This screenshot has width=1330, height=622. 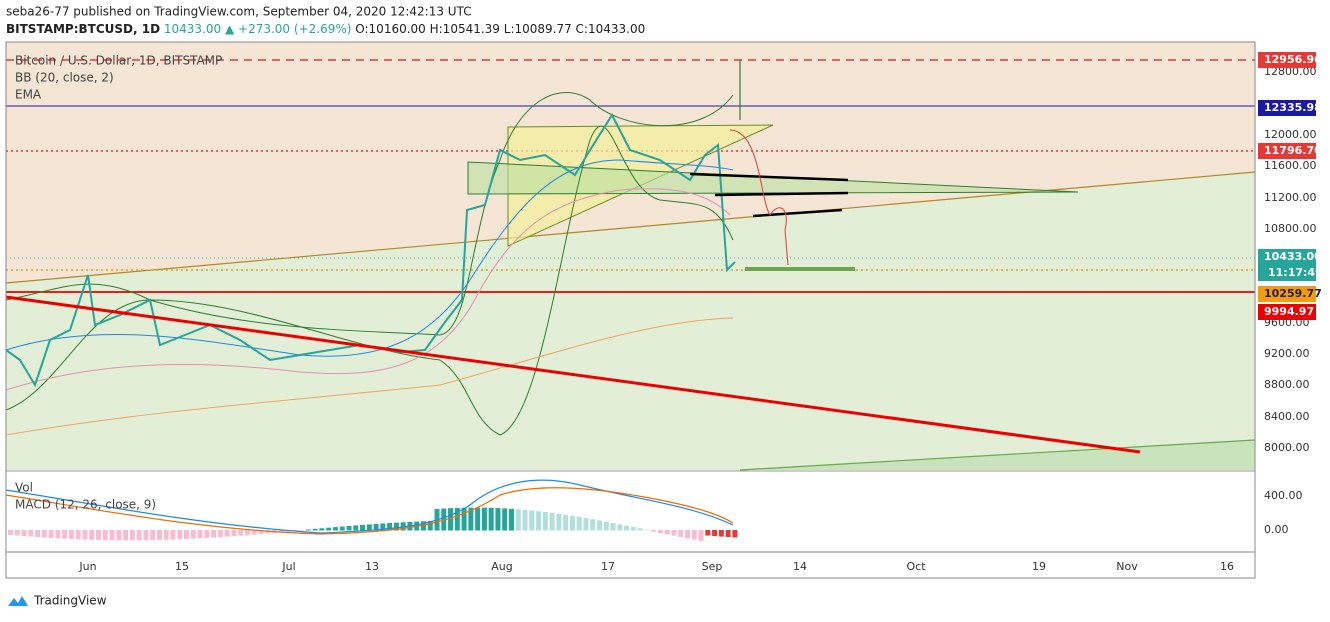 I want to click on projection, so click(x=759, y=197).